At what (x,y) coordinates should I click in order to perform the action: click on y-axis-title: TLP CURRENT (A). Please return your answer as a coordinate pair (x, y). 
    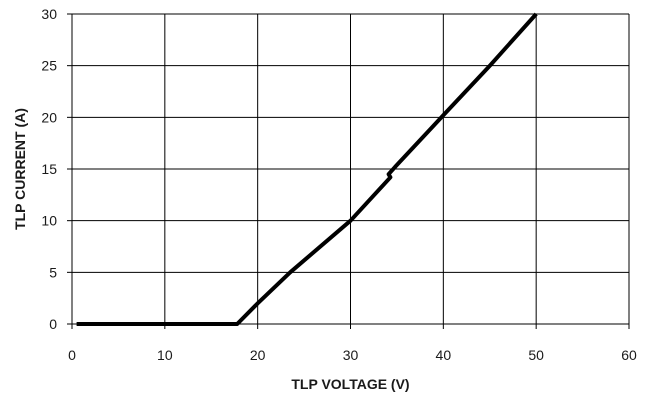
    Looking at the image, I should click on (20, 169).